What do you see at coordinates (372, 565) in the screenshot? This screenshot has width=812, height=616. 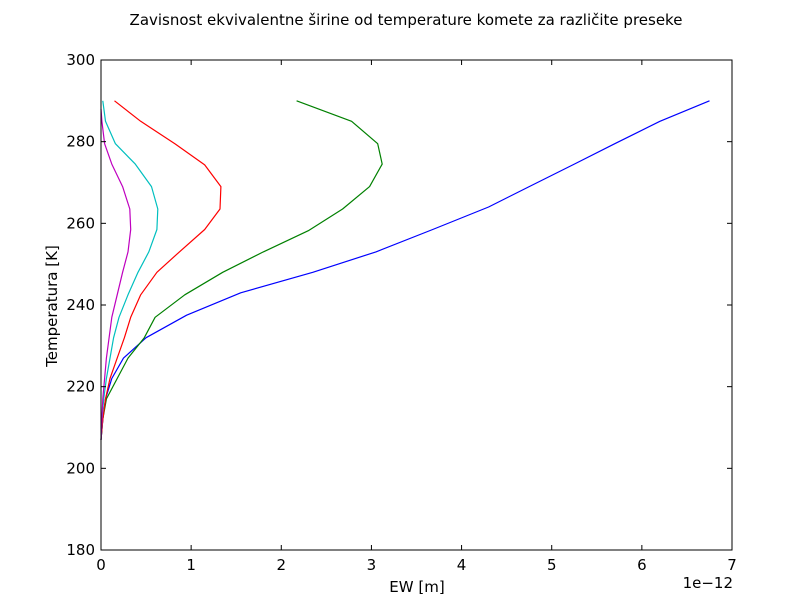 I see `x-tick-label: 3` at bounding box center [372, 565].